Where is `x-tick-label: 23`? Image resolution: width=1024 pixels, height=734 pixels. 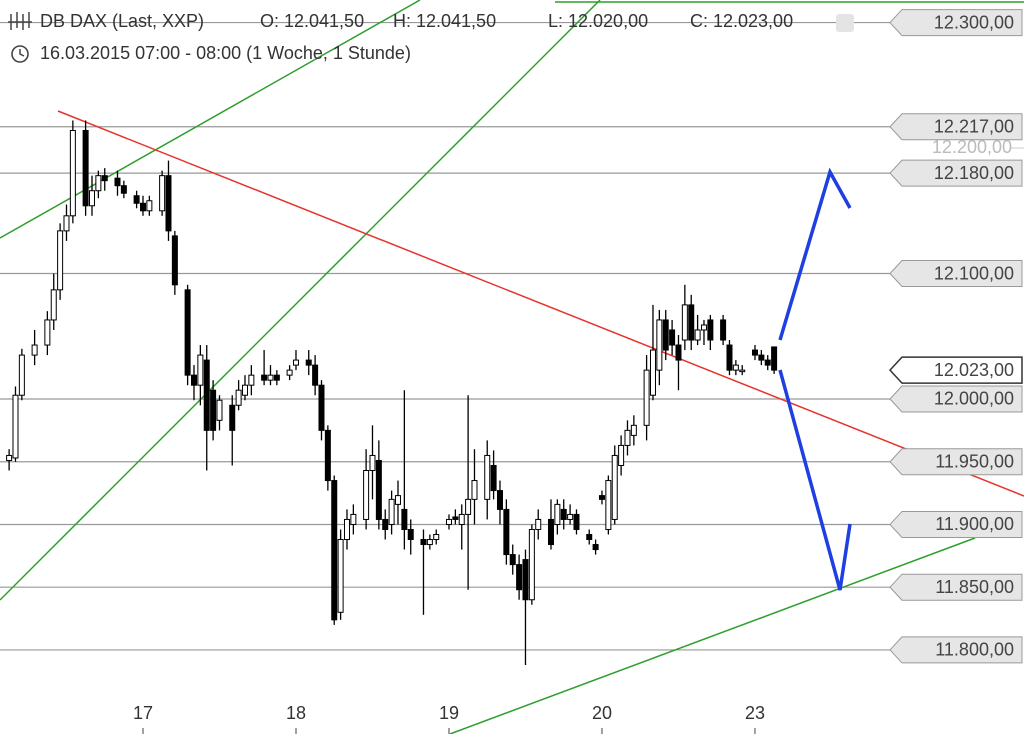 x-tick-label: 23 is located at coordinates (755, 713).